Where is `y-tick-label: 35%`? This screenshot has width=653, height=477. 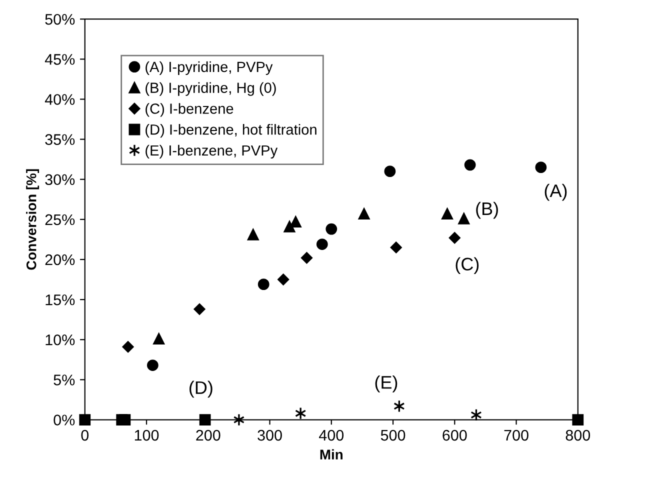 y-tick-label: 35% is located at coordinates (60, 139).